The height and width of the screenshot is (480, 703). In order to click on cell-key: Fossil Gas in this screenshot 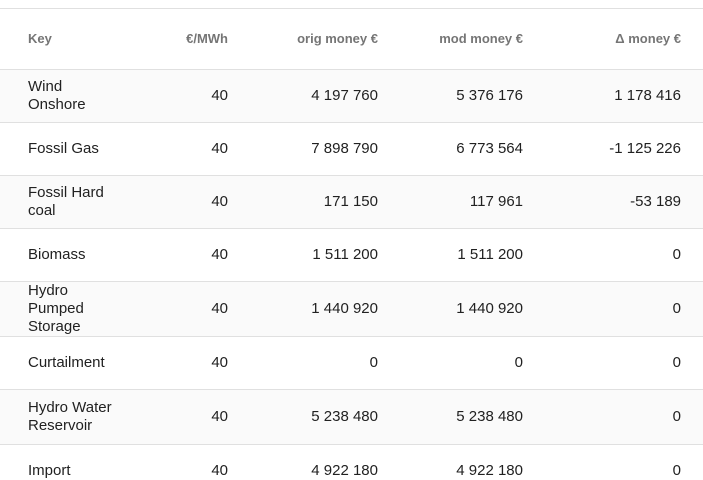, I will do `click(75, 149)`.